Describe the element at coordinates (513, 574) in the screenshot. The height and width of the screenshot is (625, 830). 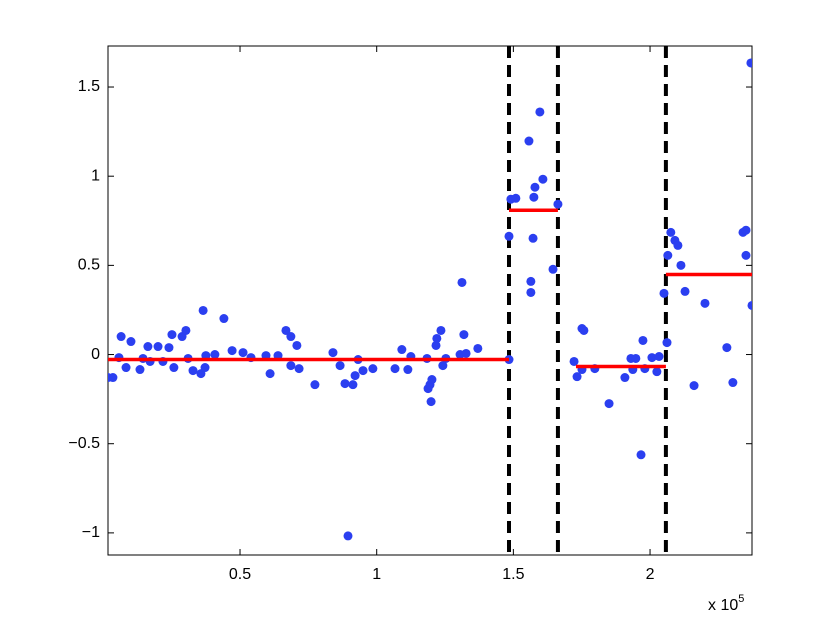
I see `x-tick-label: 1.5` at that location.